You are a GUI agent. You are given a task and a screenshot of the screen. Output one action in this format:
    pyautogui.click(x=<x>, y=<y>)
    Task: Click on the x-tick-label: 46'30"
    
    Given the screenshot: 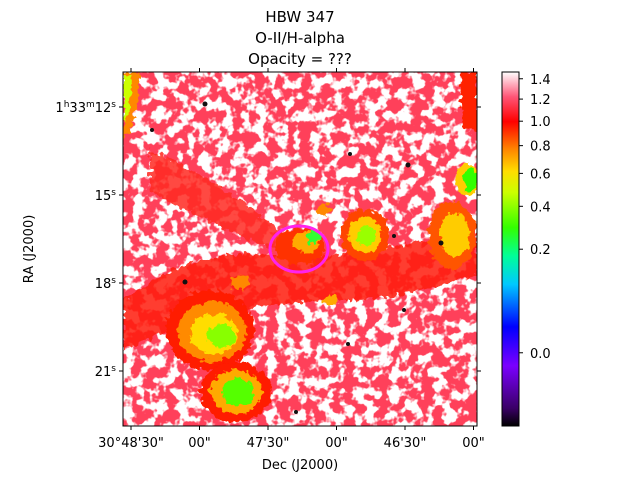 What is the action you would take?
    pyautogui.click(x=405, y=443)
    